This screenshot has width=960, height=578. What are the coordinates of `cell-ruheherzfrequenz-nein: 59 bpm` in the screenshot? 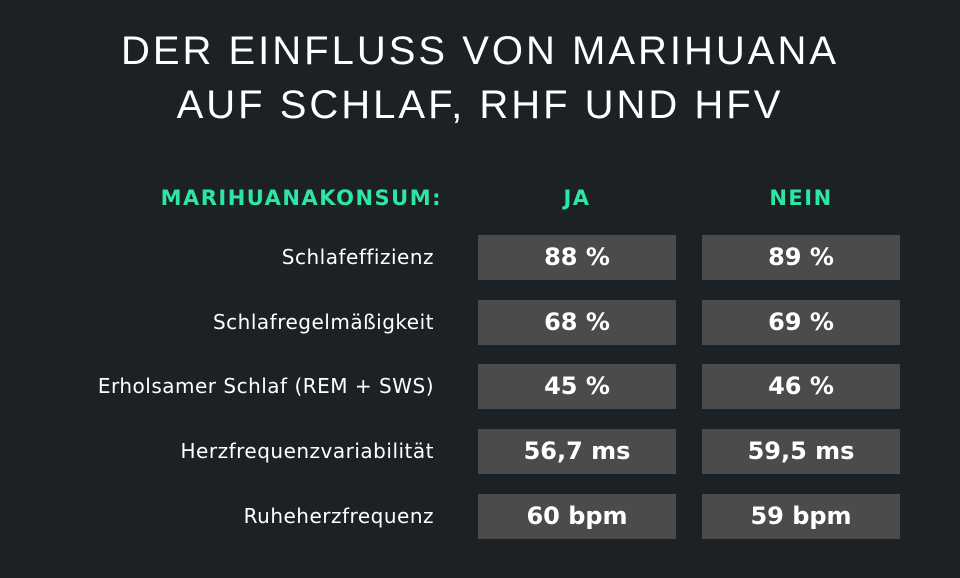 It's located at (801, 516).